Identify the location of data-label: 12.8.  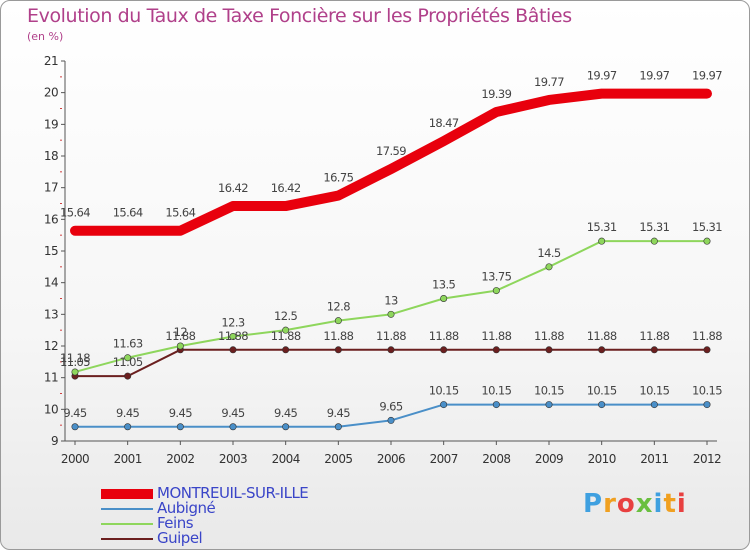
(338, 307).